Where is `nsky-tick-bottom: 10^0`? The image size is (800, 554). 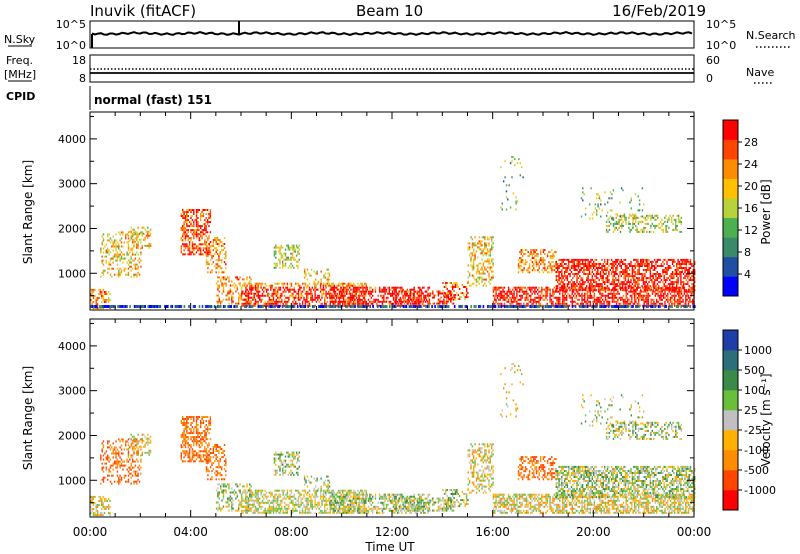 nsky-tick-bottom: 10^0 is located at coordinates (71, 45).